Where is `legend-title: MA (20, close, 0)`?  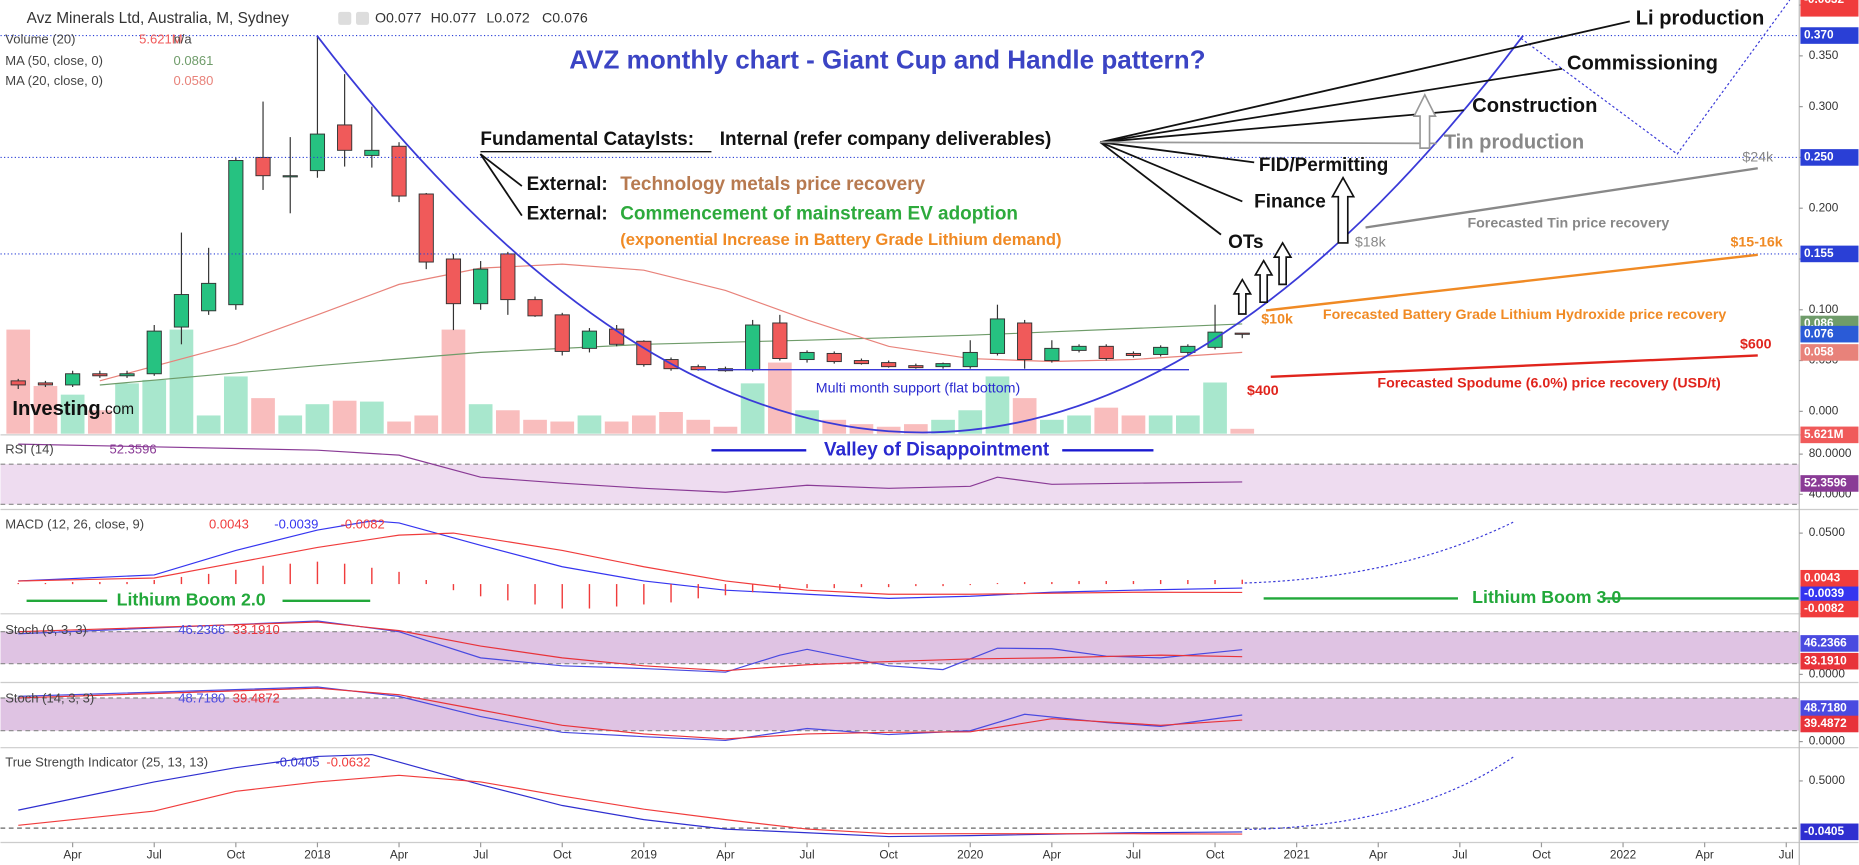 legend-title: MA (20, close, 0) is located at coordinates (54, 80).